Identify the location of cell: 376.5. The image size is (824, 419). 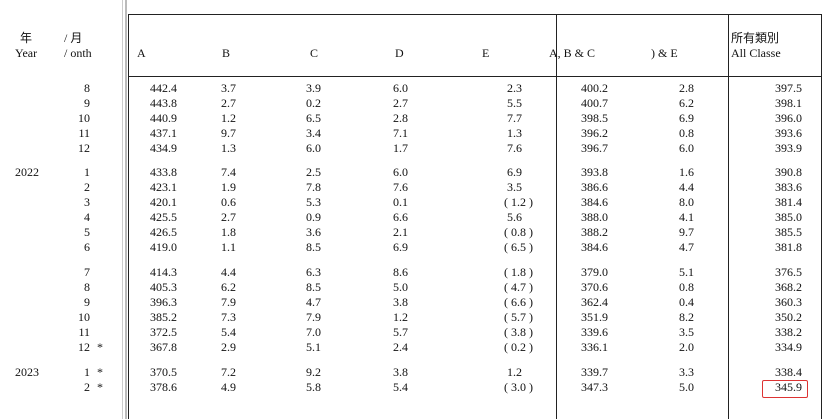
(788, 272).